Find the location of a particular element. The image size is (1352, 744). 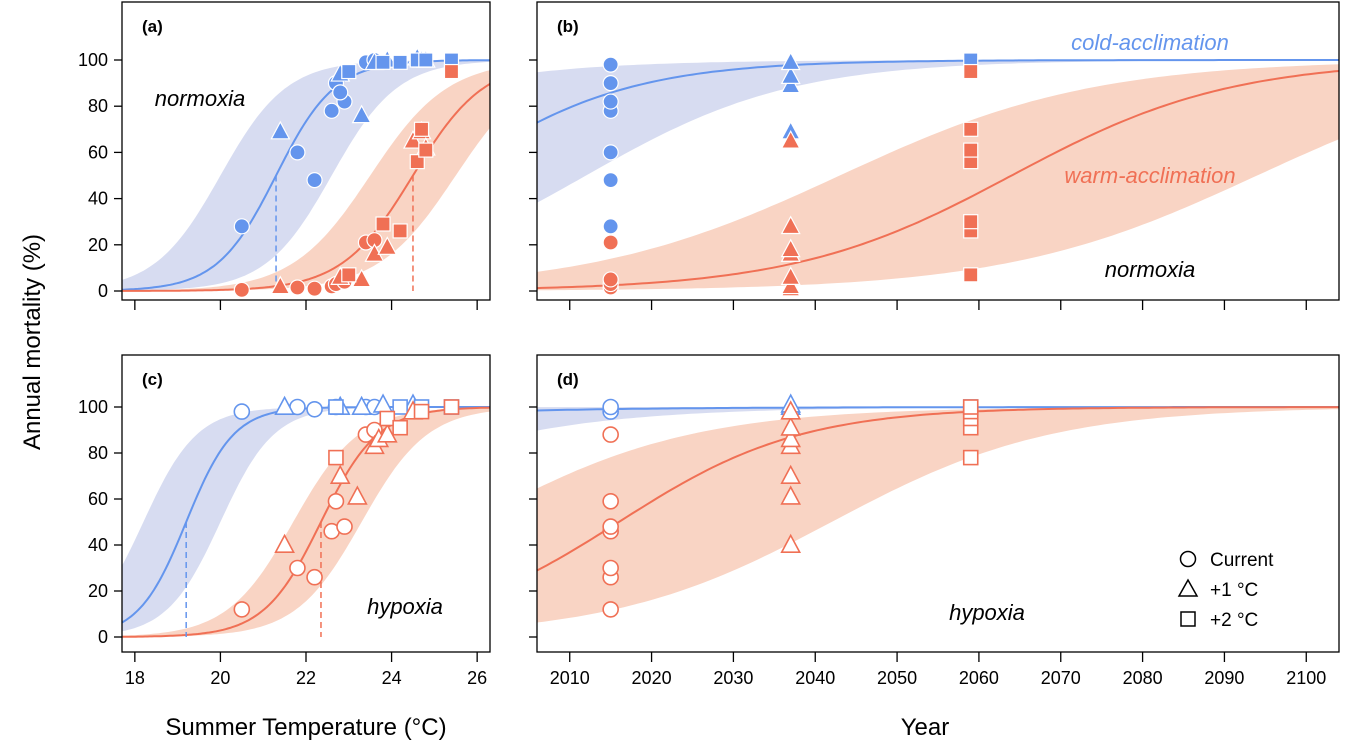

legend-triangle-icon is located at coordinates (1188, 587).